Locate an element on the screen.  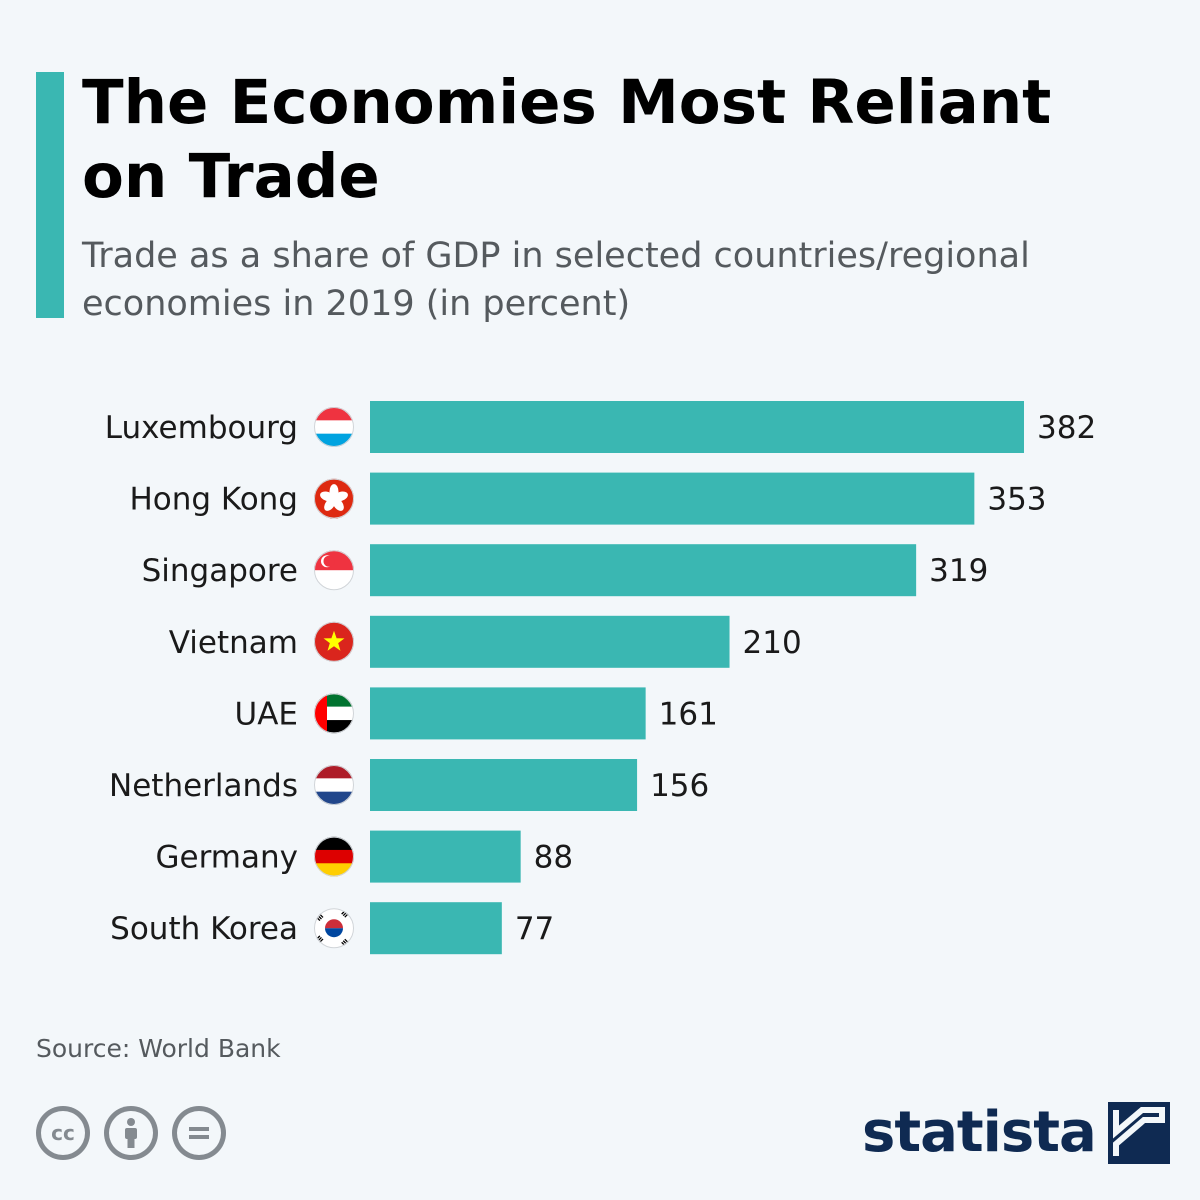
singapore-flag-icon is located at coordinates (334, 570).